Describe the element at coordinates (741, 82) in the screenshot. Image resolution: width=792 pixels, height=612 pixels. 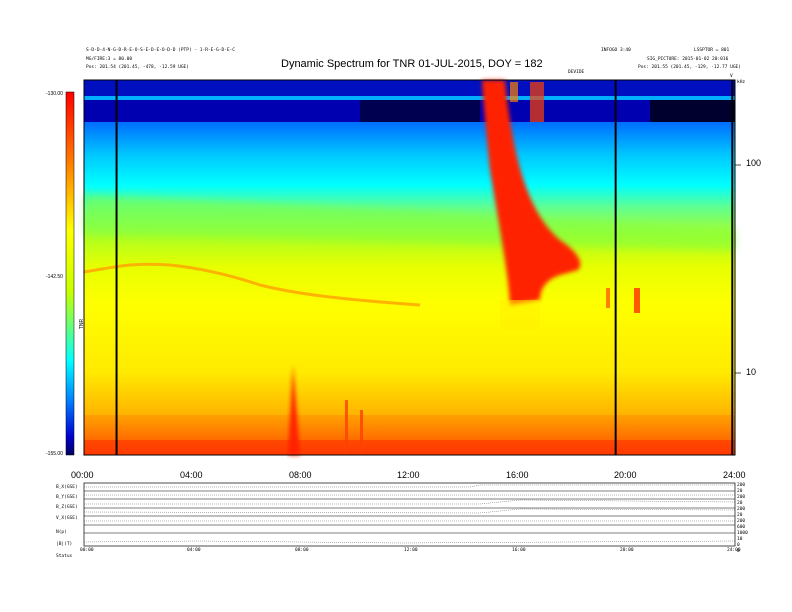
I see `corner-khz-label: kHz` at that location.